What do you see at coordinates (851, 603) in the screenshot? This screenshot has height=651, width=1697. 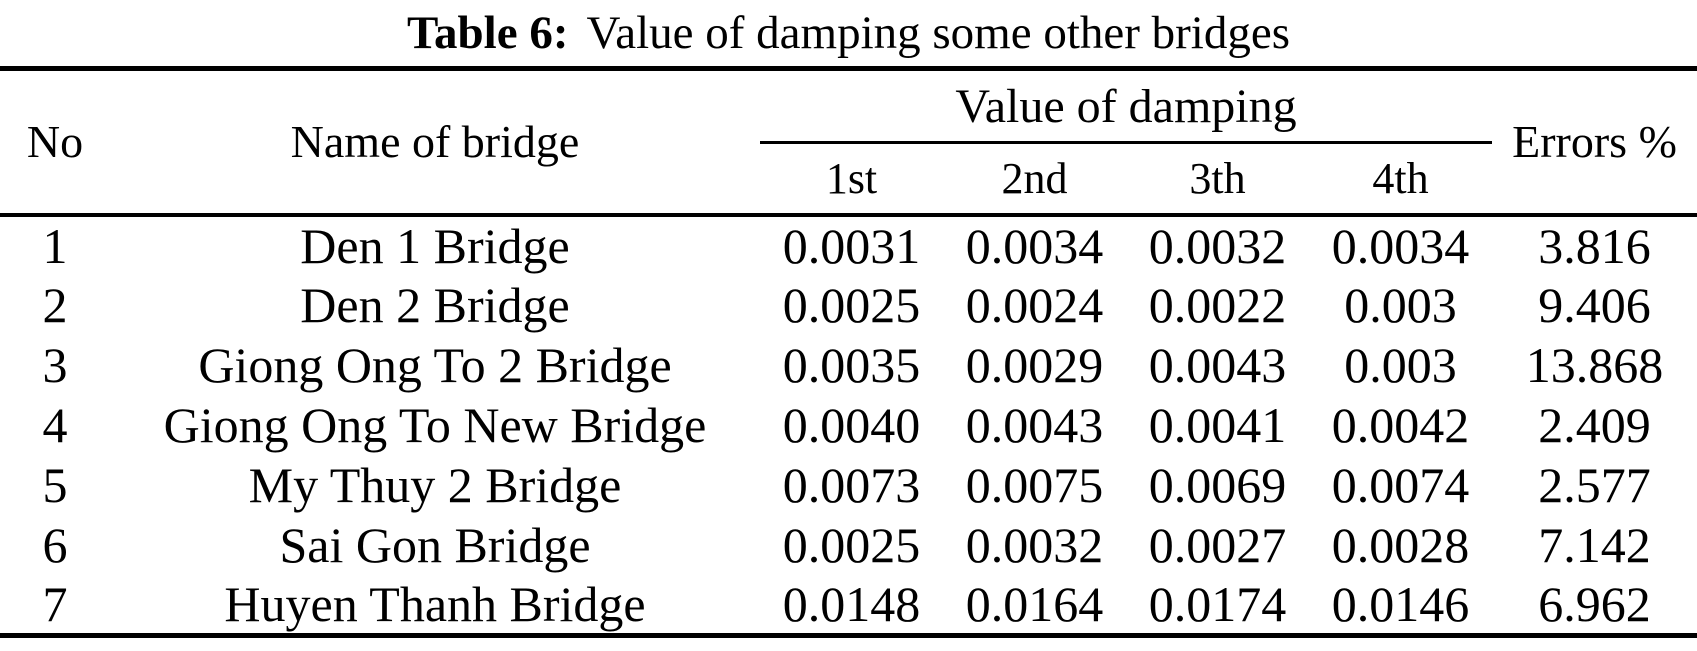 I see `cell-damping-1st: 0.0148` at bounding box center [851, 603].